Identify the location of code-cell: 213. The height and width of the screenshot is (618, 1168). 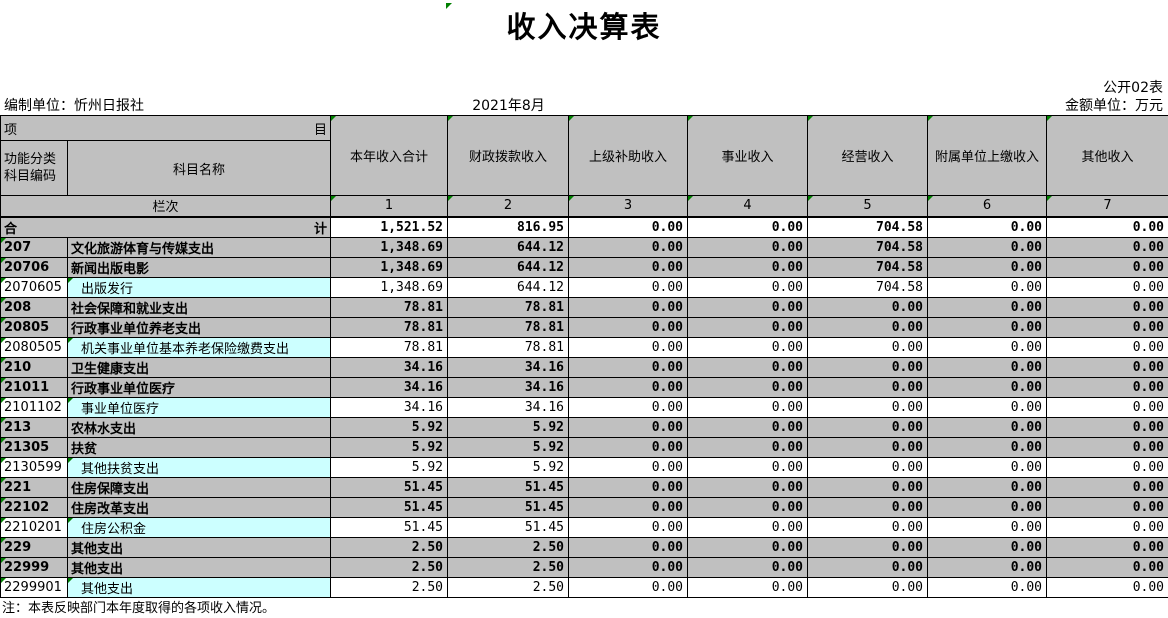
(34, 427).